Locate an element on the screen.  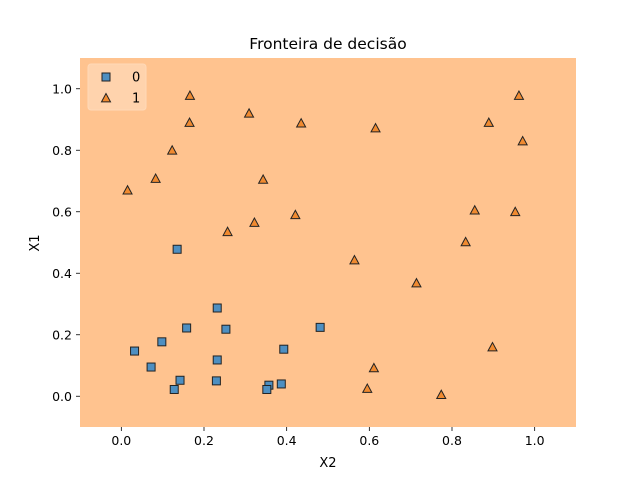
legend-label-1: 1 is located at coordinates (136, 99).